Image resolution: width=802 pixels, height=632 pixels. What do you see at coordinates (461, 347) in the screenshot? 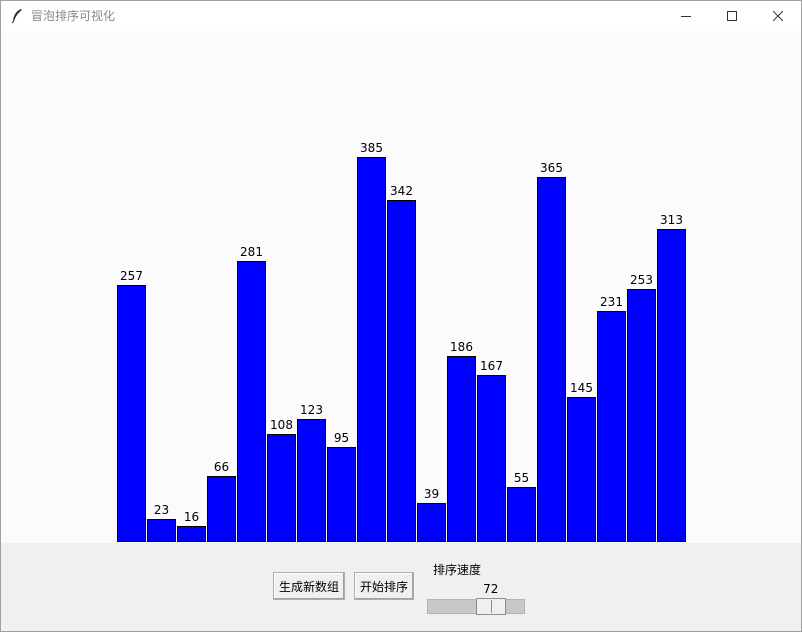
I see `bar-value-label: 186` at bounding box center [461, 347].